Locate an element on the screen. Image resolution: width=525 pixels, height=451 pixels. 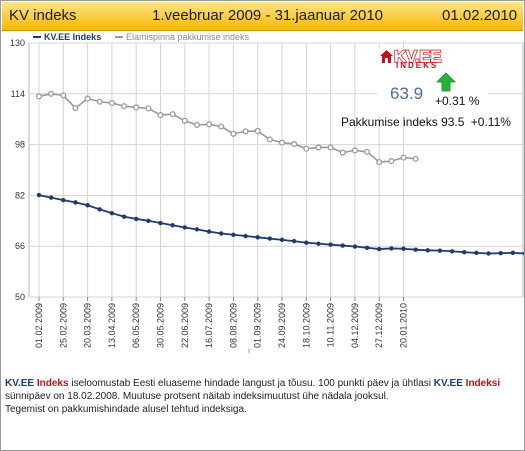
arrow-up-icon is located at coordinates (446, 82).